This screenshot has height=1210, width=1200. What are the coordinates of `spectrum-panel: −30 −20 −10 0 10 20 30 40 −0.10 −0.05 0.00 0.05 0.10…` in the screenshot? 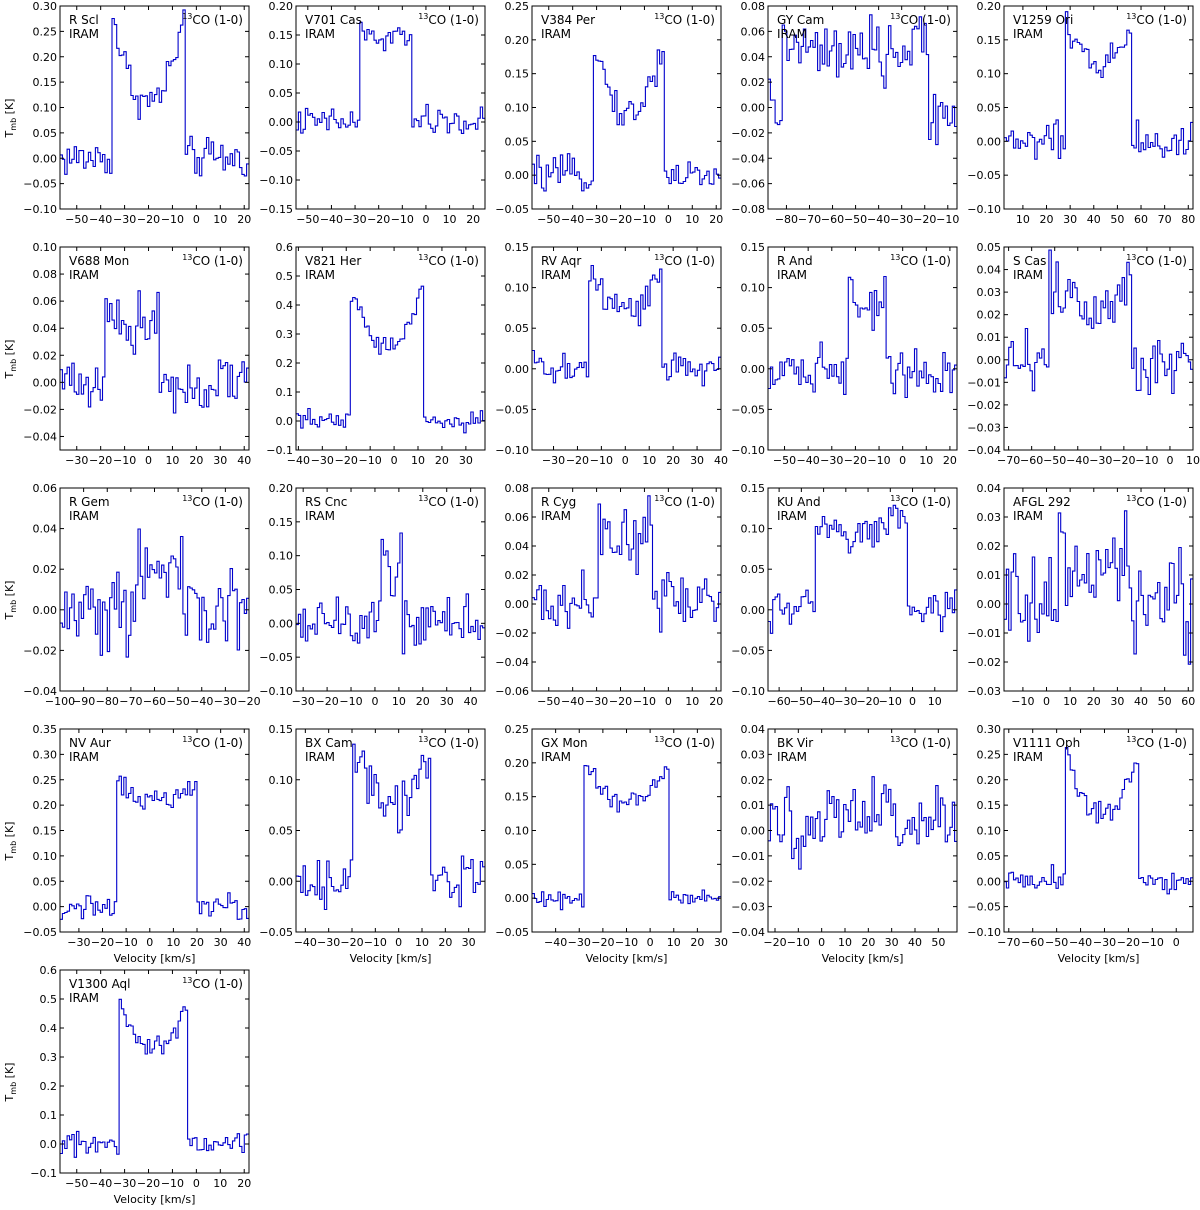 It's located at (372, 595).